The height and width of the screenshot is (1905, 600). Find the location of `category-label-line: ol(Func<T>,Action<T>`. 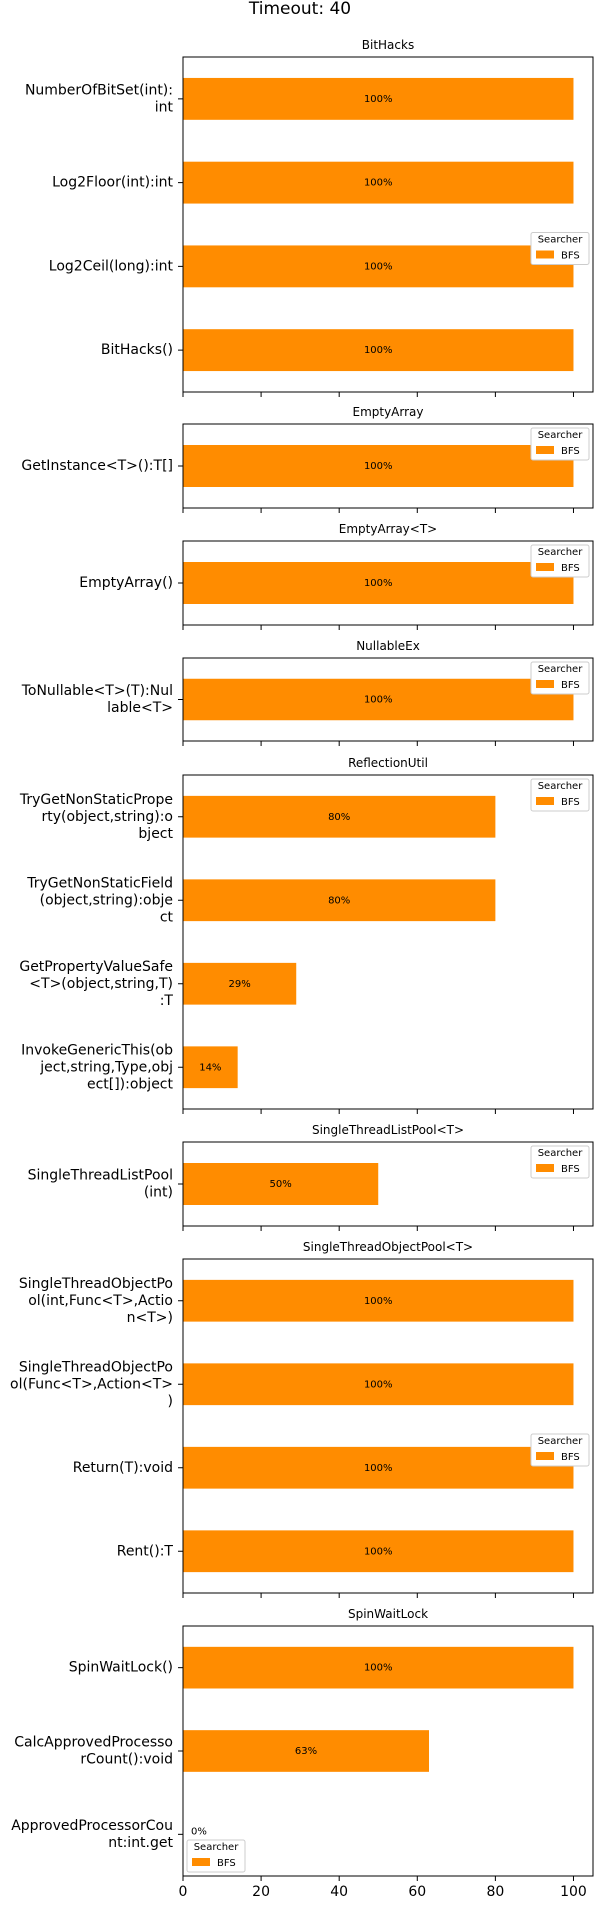

category-label-line: ol(Func<T>,Action<T> is located at coordinates (91, 1384).